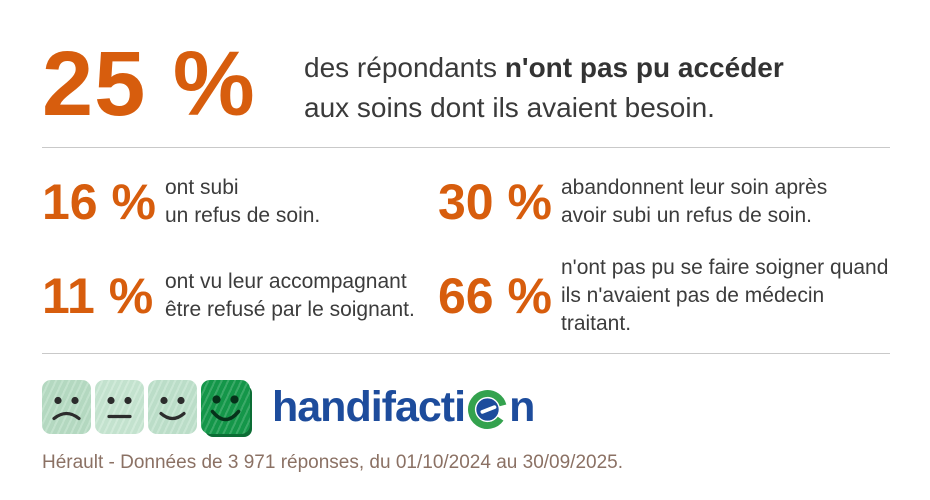 This screenshot has height=500, width=930. I want to click on stat-description-line1: ont subi, so click(202, 187).